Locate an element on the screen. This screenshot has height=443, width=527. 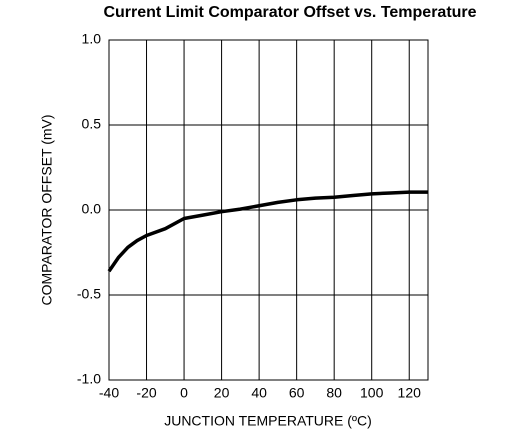
x-tick-label: 80 is located at coordinates (334, 393).